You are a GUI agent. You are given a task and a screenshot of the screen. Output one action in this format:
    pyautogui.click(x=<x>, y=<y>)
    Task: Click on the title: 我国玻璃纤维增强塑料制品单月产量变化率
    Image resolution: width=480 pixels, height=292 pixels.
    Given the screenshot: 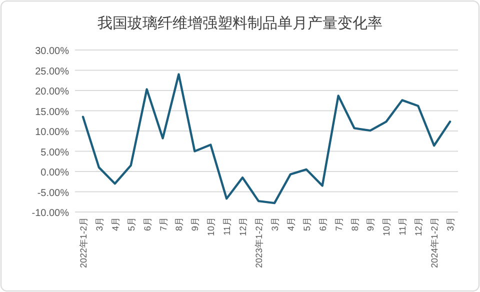 What is the action you would take?
    pyautogui.click(x=240, y=23)
    